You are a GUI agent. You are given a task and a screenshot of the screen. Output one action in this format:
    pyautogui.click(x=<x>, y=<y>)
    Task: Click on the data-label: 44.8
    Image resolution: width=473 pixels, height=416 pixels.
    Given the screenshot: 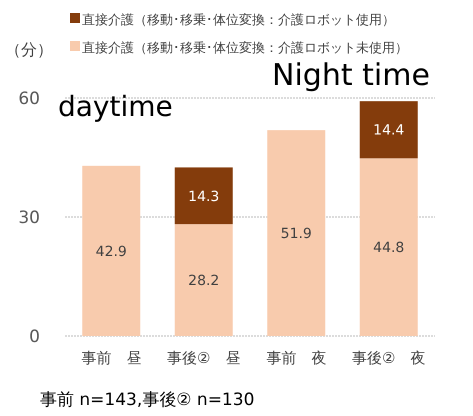 What is the action you would take?
    pyautogui.click(x=388, y=248)
    